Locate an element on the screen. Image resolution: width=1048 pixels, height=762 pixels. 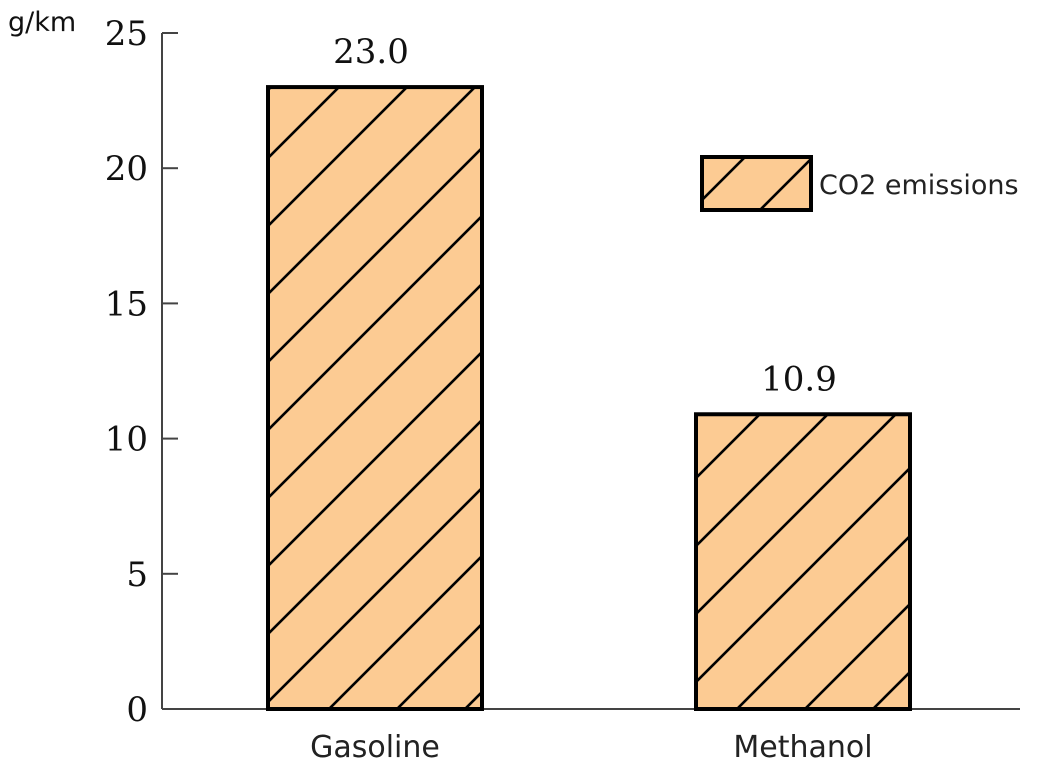
y-tick-label: 15 is located at coordinates (126, 304).